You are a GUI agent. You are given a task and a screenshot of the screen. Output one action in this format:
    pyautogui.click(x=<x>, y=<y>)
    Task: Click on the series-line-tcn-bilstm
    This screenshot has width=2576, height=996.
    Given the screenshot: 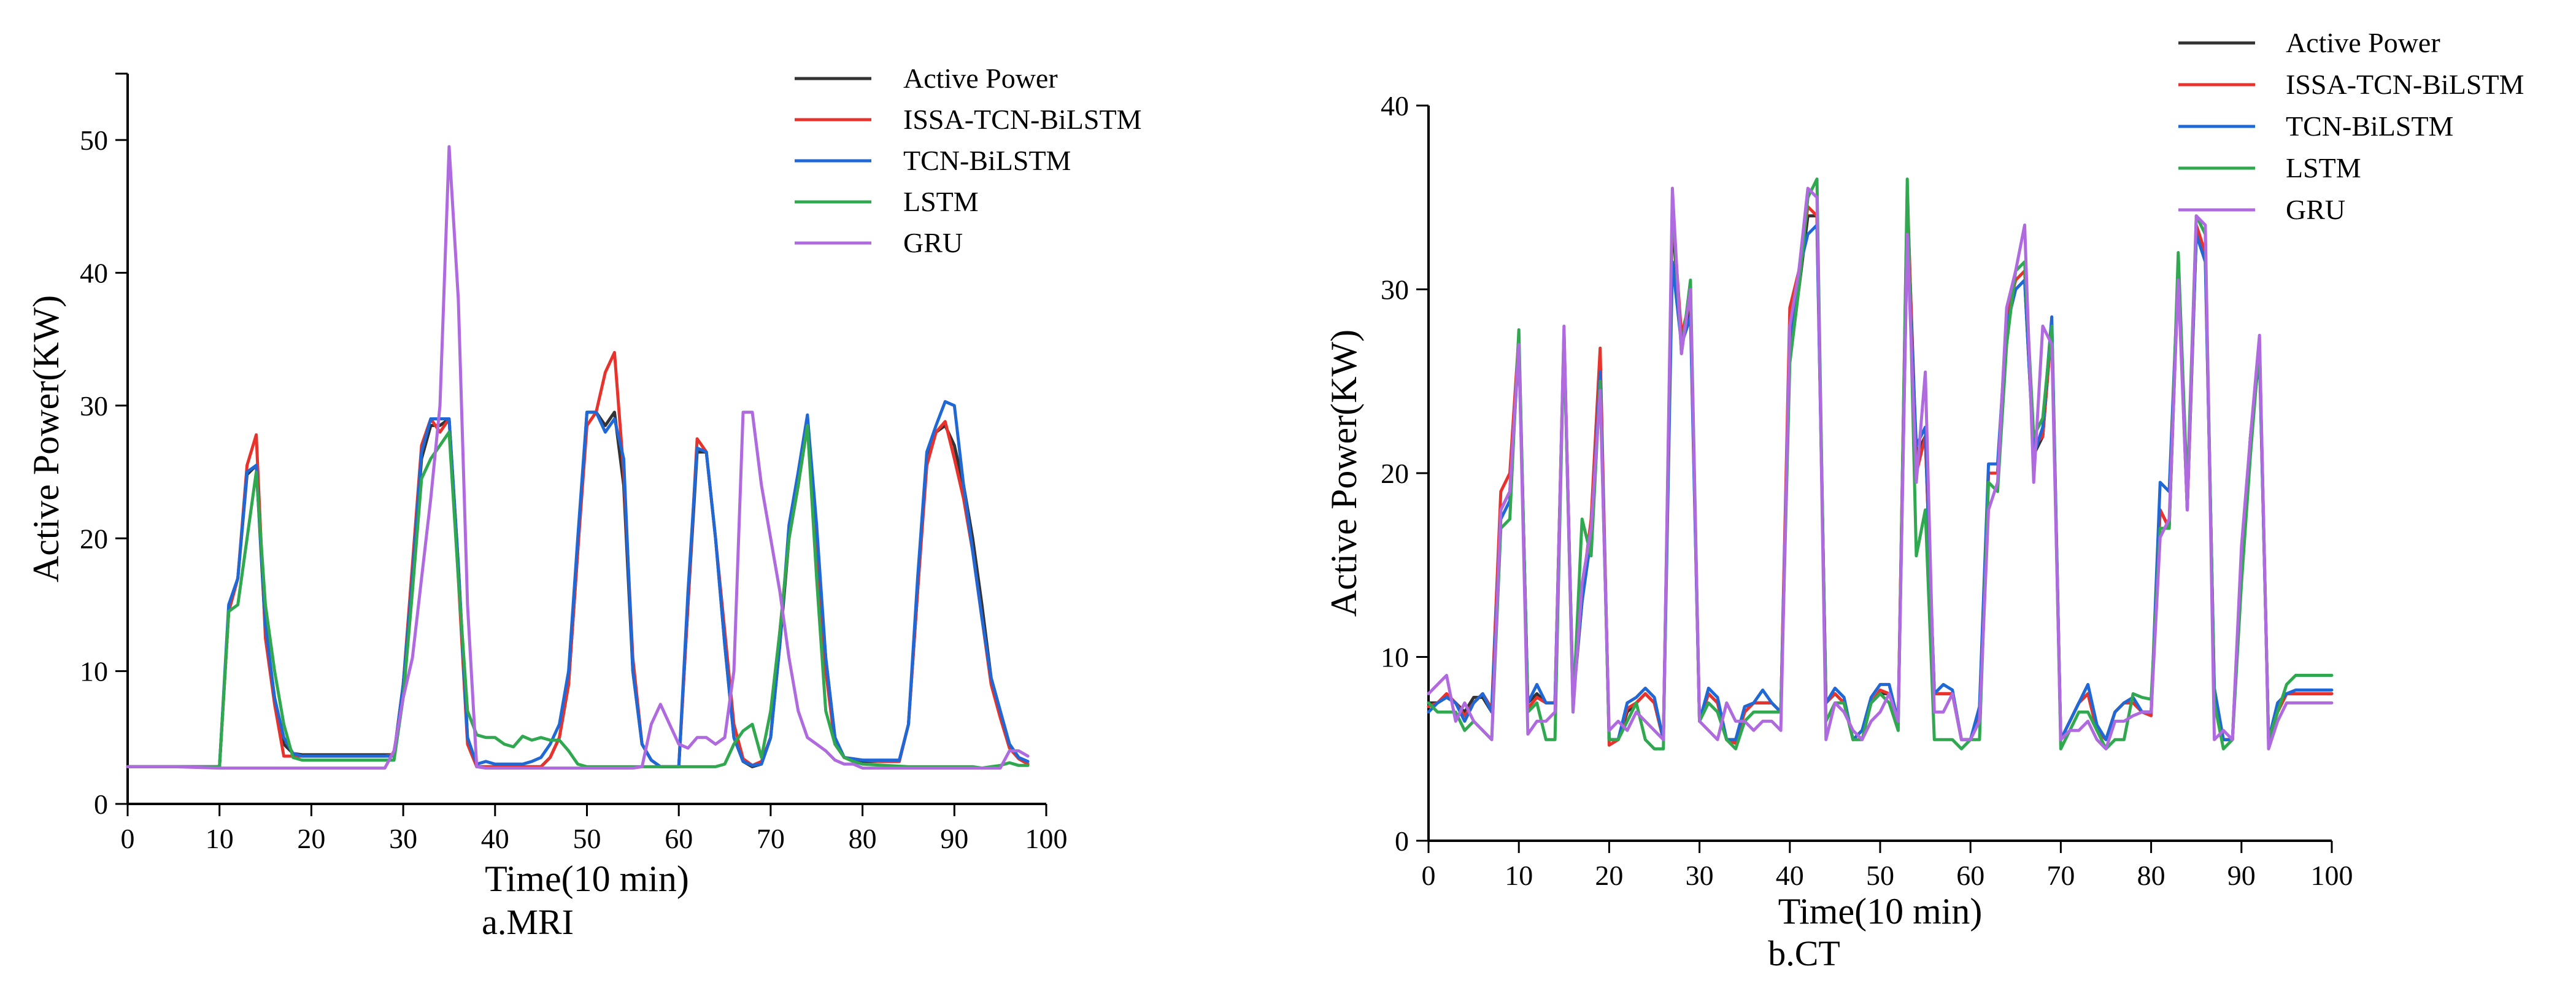 What is the action you would take?
    pyautogui.click(x=578, y=584)
    